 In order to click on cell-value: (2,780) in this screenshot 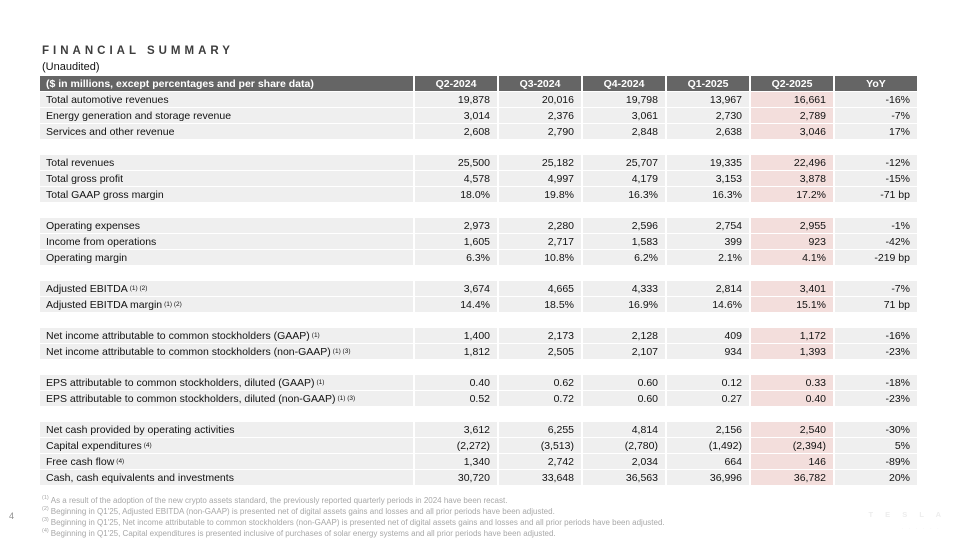, I will do `click(624, 445)`.